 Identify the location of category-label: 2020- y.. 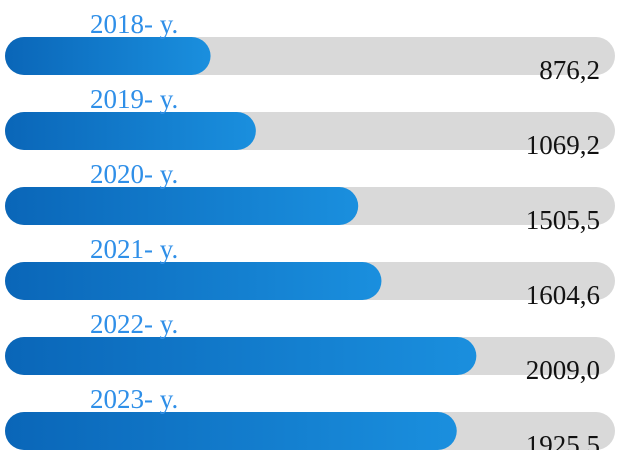
(134, 174).